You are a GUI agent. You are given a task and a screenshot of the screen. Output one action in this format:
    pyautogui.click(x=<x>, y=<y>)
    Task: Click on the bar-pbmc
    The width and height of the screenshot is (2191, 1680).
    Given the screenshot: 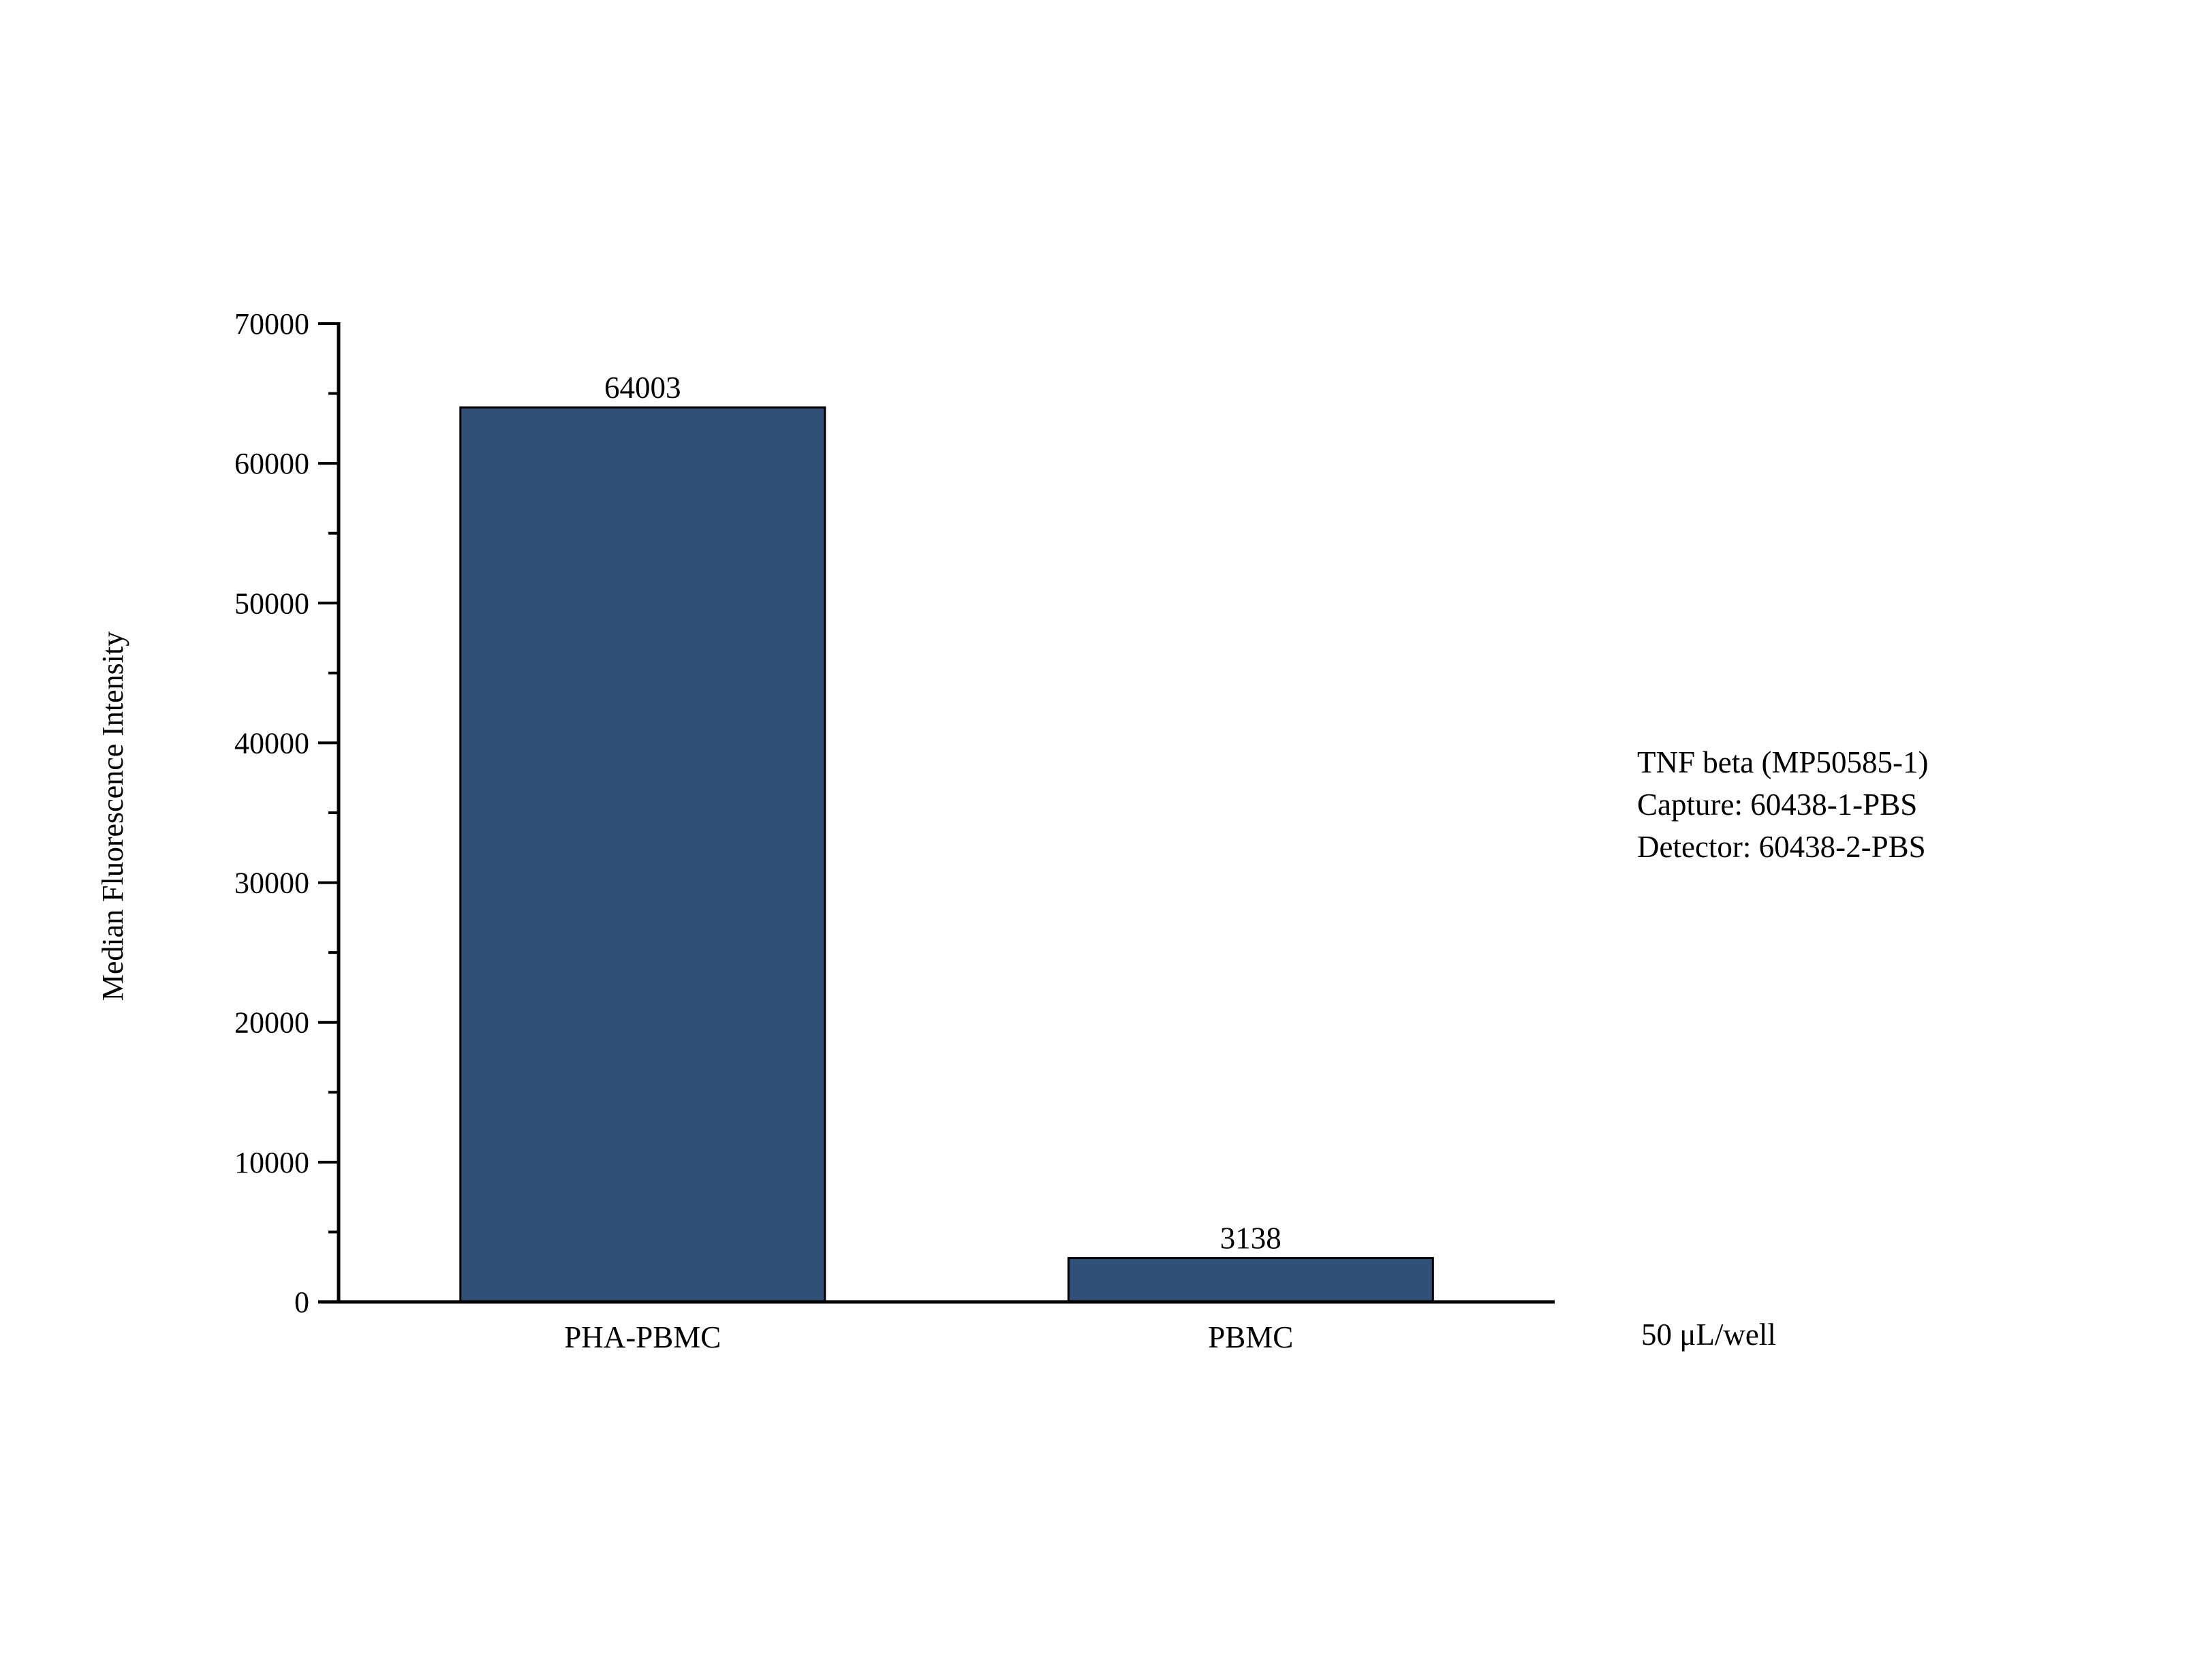 What is the action you would take?
    pyautogui.click(x=1250, y=1280)
    